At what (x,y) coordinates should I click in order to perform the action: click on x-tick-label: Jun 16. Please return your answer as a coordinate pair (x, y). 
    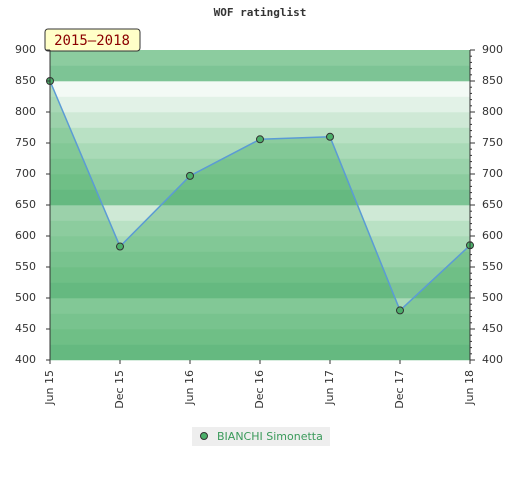
    Looking at the image, I should click on (189, 388).